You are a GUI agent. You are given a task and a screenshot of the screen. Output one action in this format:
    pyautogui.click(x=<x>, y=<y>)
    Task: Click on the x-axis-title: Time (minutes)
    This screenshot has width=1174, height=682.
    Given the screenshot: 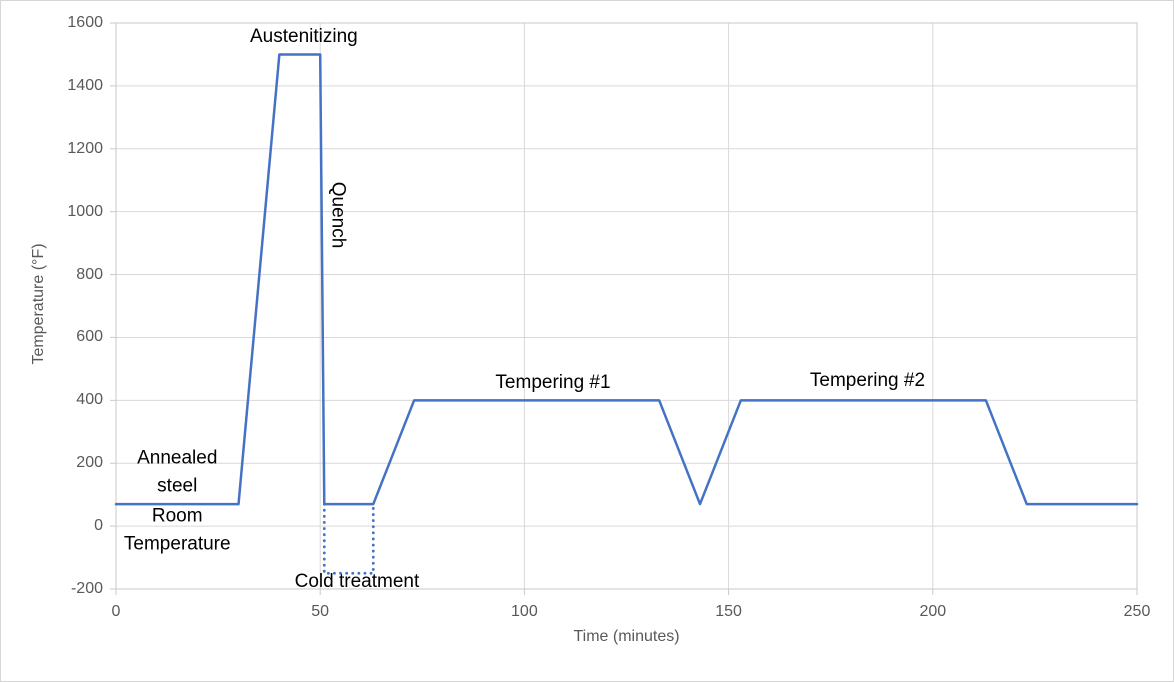 What is the action you would take?
    pyautogui.click(x=626, y=636)
    